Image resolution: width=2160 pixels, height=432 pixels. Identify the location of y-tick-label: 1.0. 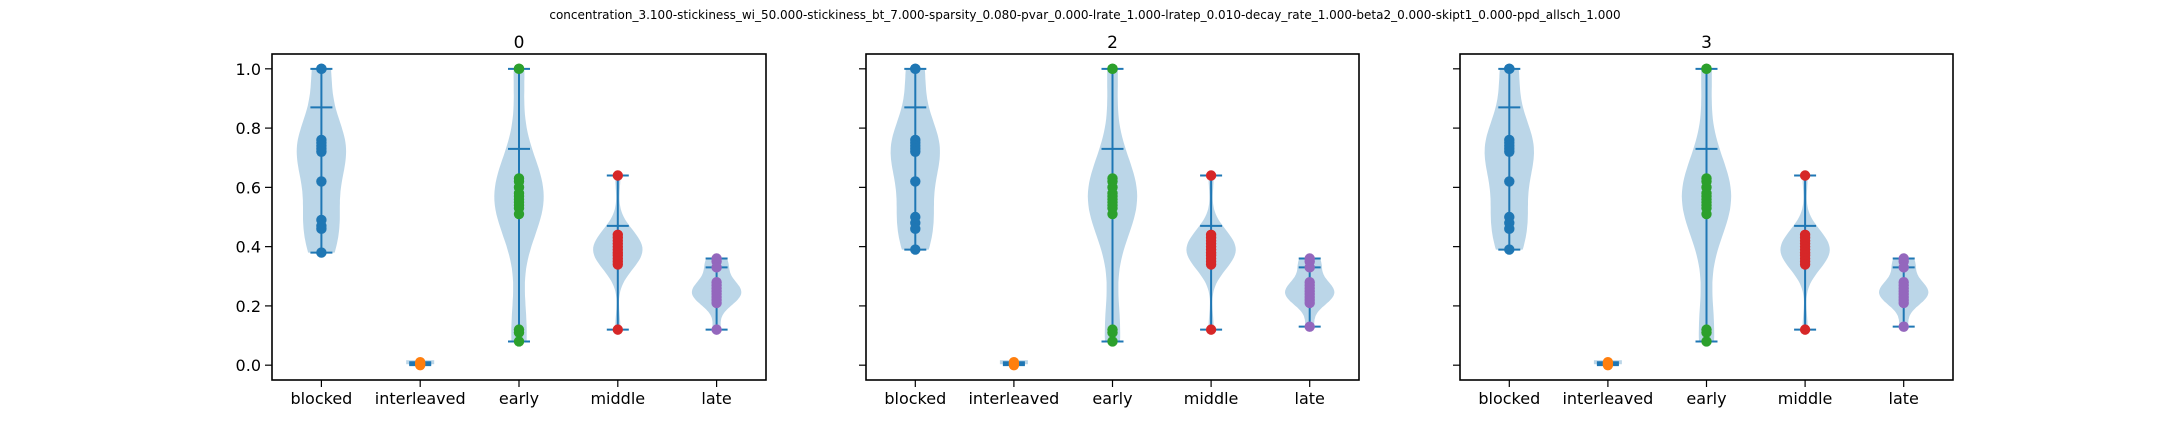
(248, 69).